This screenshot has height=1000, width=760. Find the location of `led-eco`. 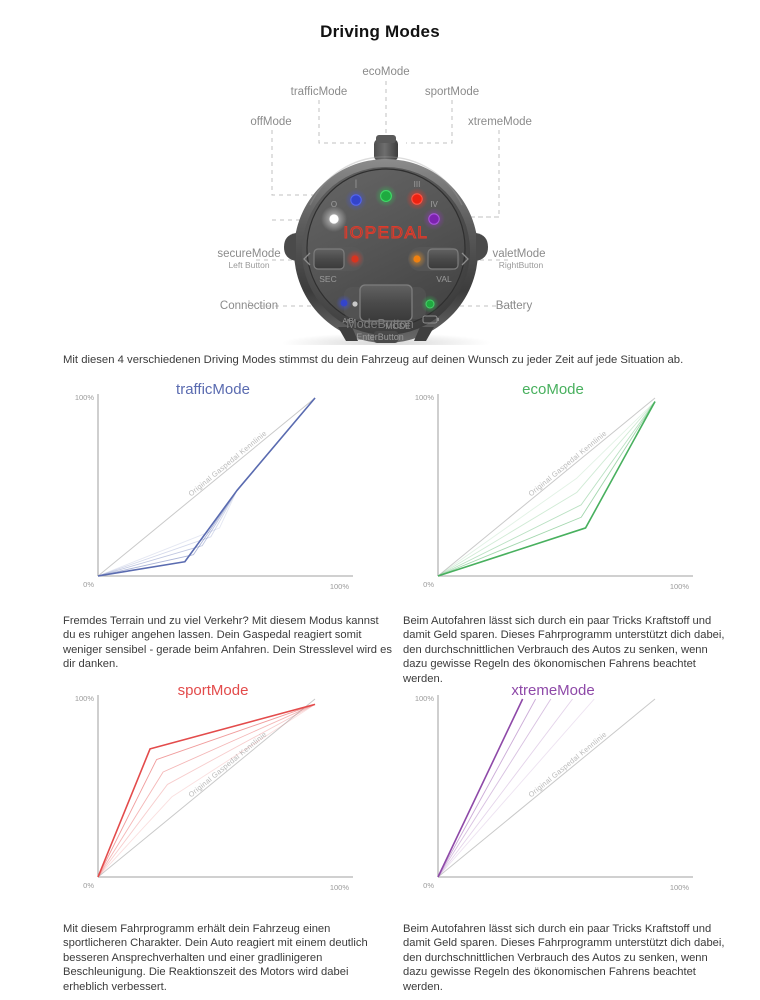

led-eco is located at coordinates (386, 196).